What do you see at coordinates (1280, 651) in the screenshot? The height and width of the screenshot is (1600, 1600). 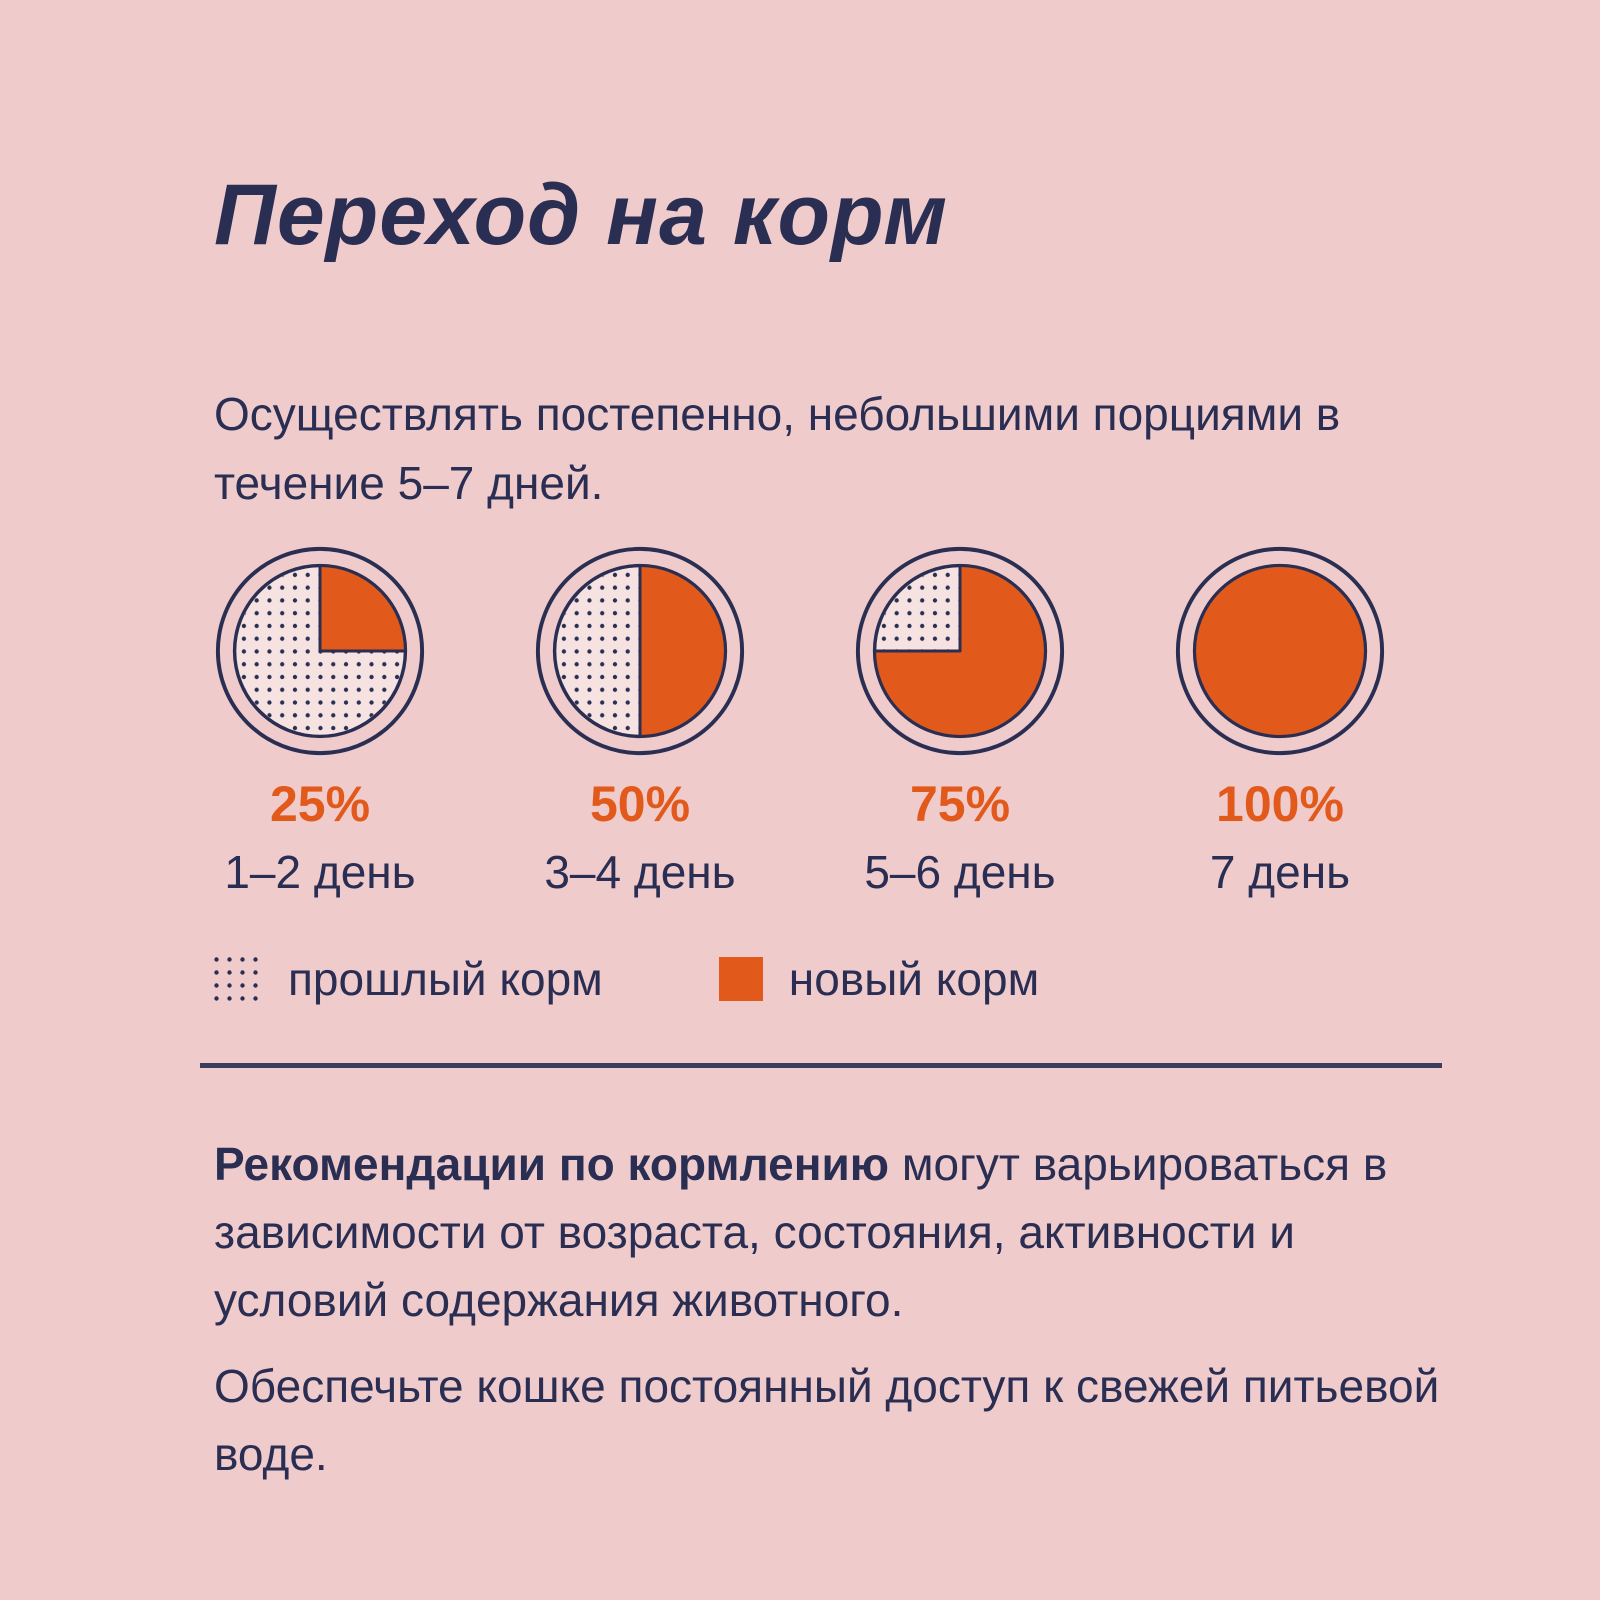 I see `pie-chart-100-percent` at bounding box center [1280, 651].